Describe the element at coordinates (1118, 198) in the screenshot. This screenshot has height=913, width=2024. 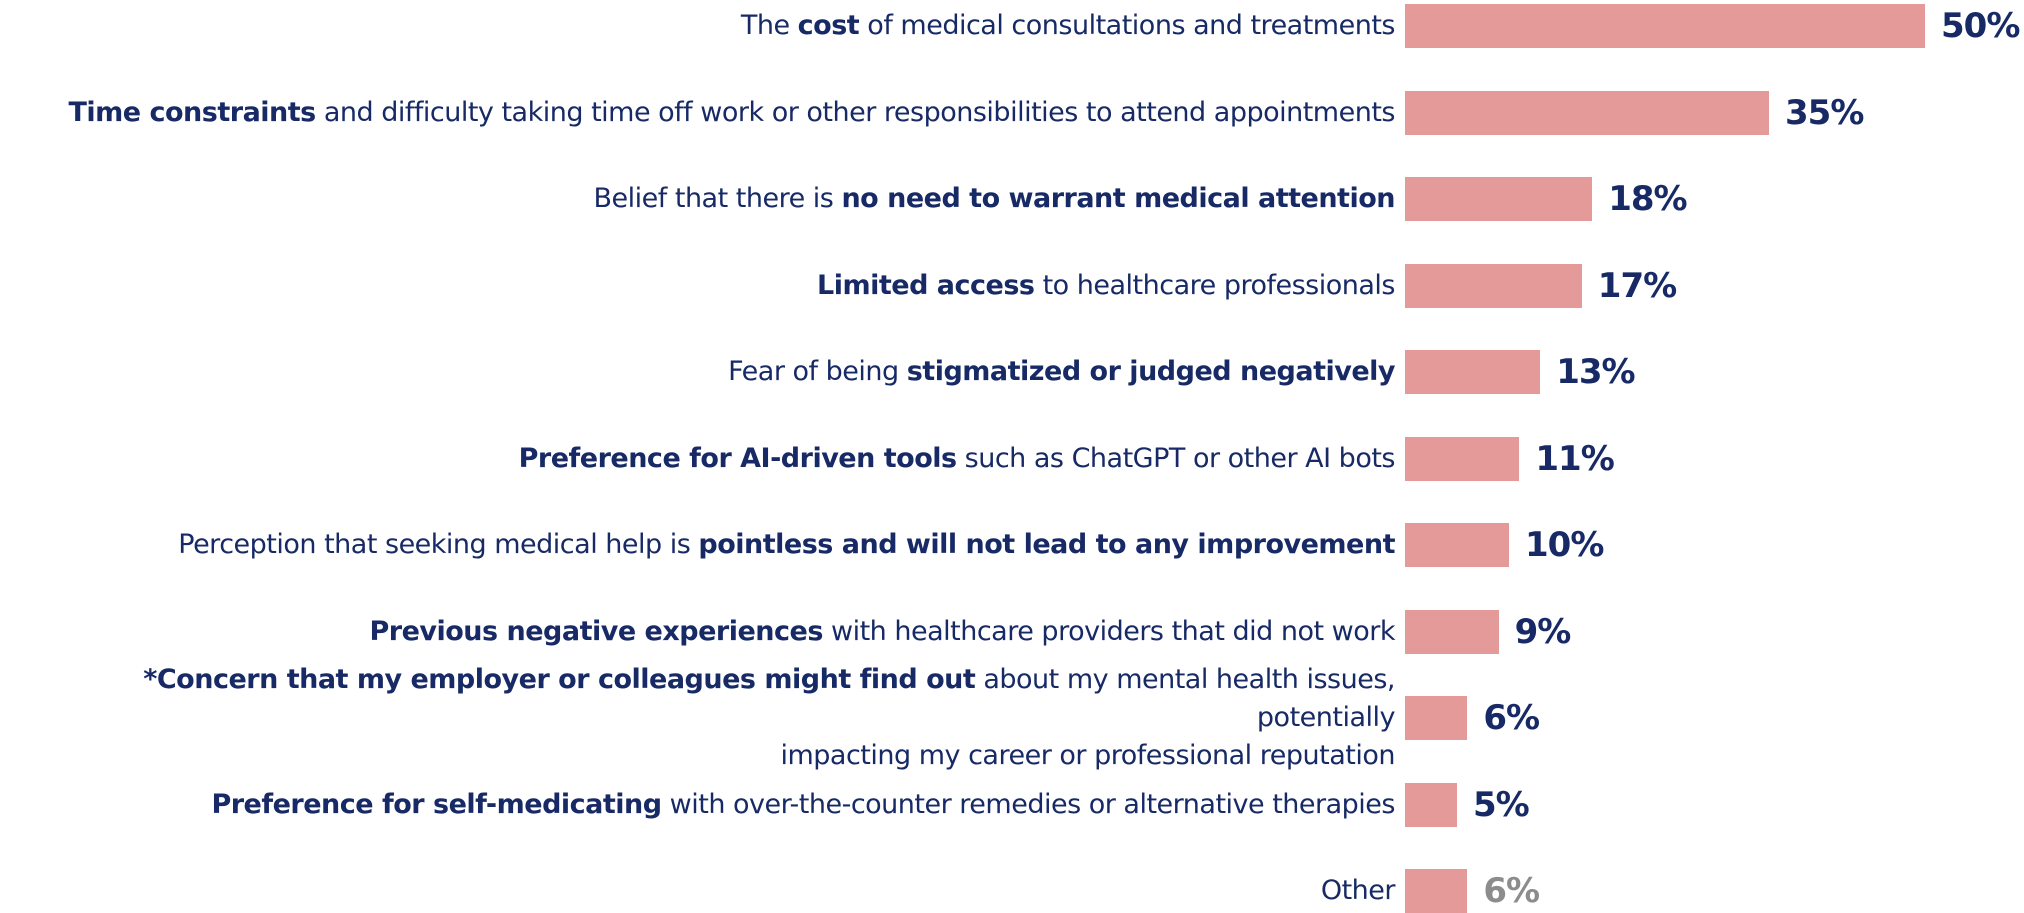
I see `label-part: no need to warrant medical attention` at that location.